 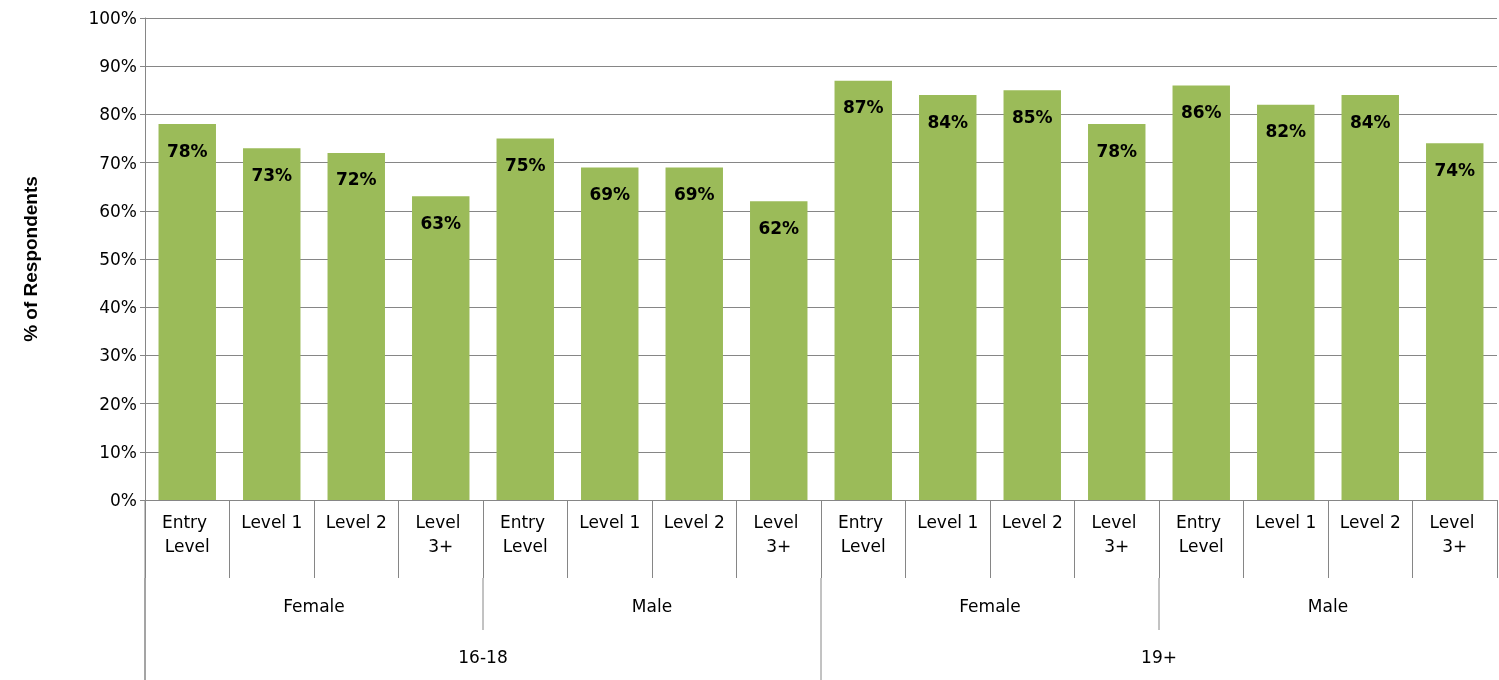 I want to click on y-tick-label: 60%, so click(x=118, y=210).